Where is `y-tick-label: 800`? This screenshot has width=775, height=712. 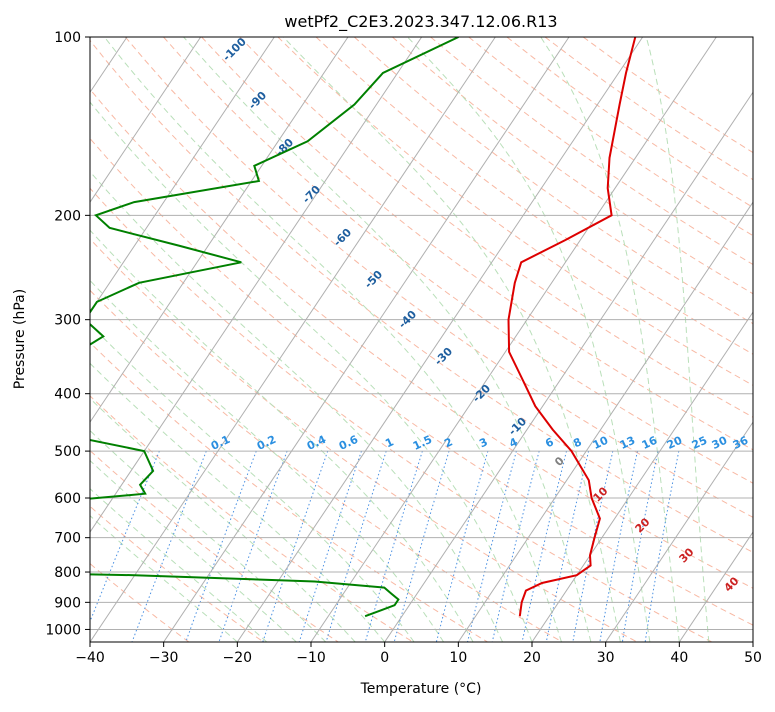 y-tick-label: 800 is located at coordinates (67, 573).